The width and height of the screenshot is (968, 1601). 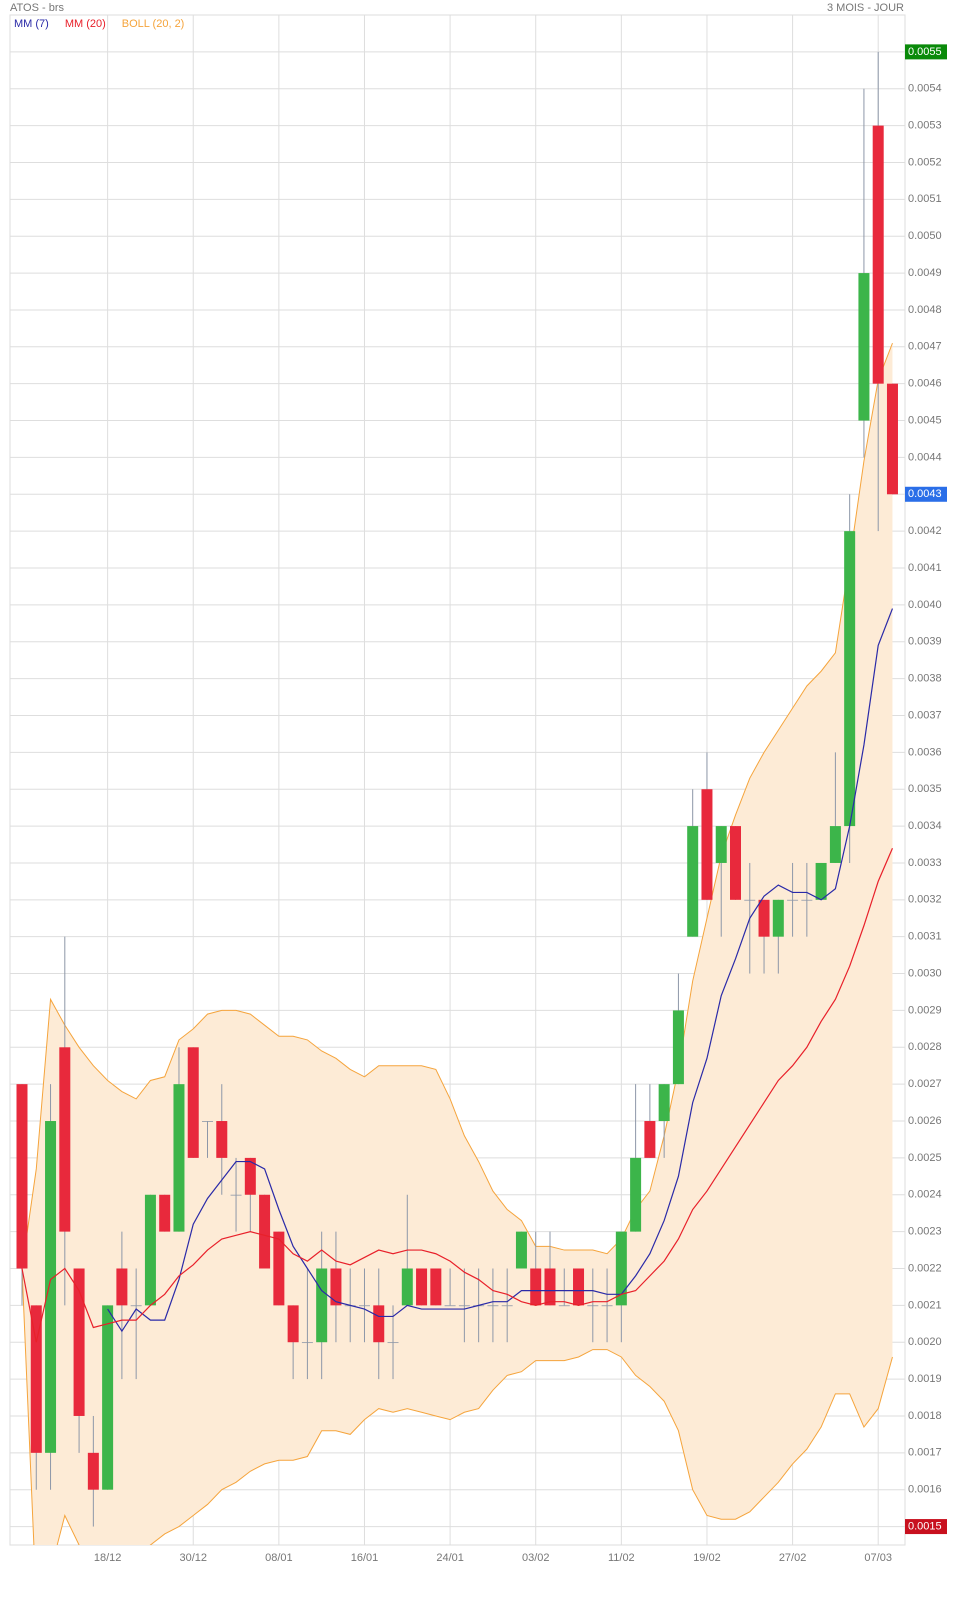 What do you see at coordinates (925, 1010) in the screenshot?
I see `y-tick-label: 0.0029` at bounding box center [925, 1010].